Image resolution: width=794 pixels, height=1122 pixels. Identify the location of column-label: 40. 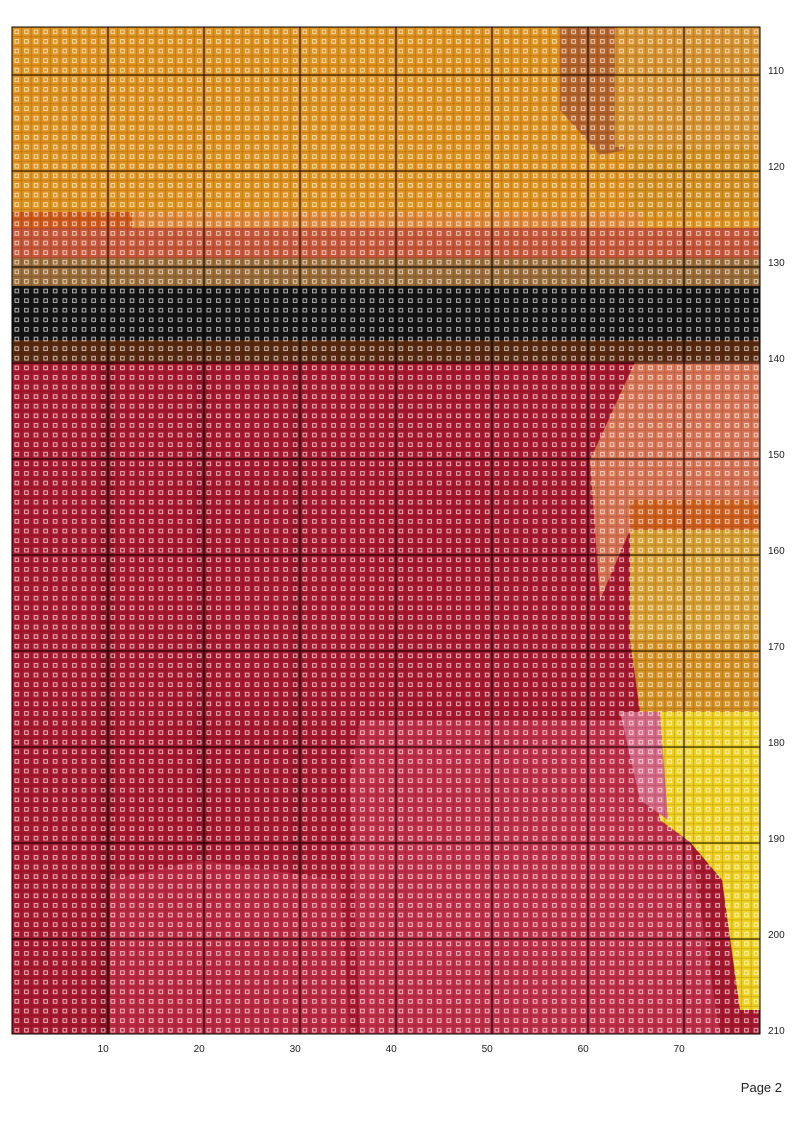
(392, 1049).